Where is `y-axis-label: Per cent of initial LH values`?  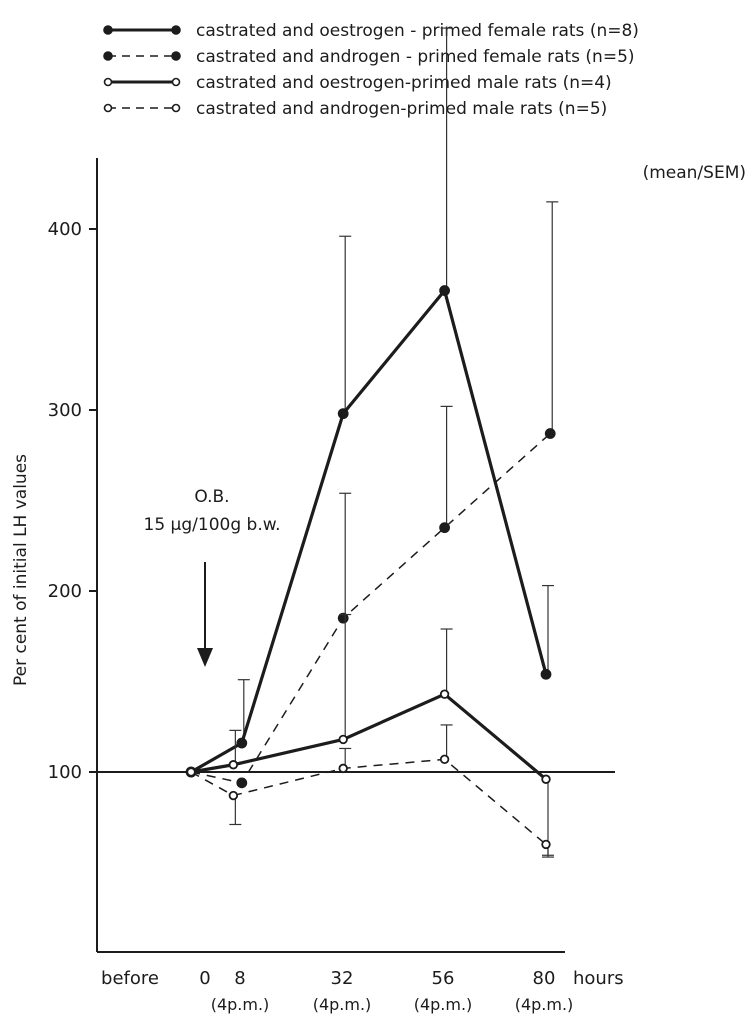 y-axis-label: Per cent of initial LH values is located at coordinates (21, 570).